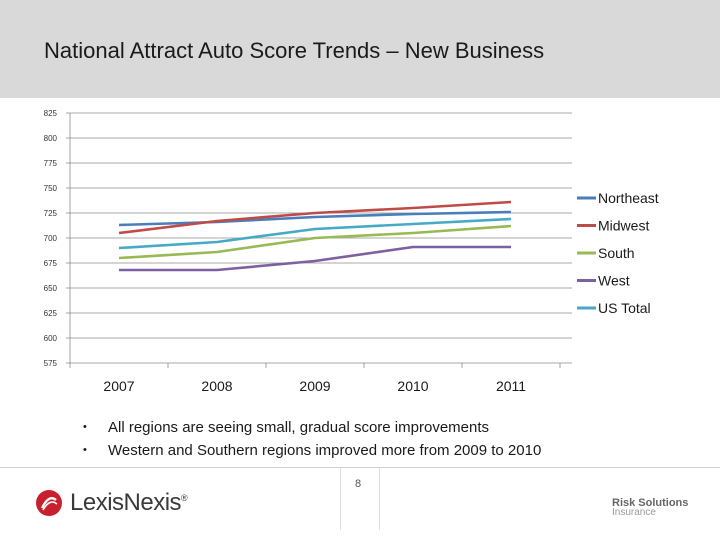 The height and width of the screenshot is (540, 720). What do you see at coordinates (650, 503) in the screenshot?
I see `risk-solutions-text: Risk Solutions` at bounding box center [650, 503].